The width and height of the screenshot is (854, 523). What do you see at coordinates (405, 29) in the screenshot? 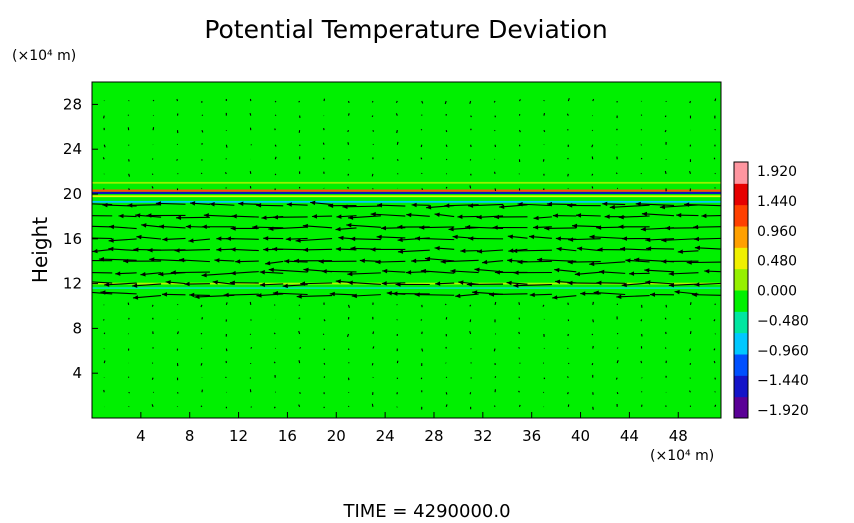
I see `chart-title: Potential Temperature Deviation` at bounding box center [405, 29].